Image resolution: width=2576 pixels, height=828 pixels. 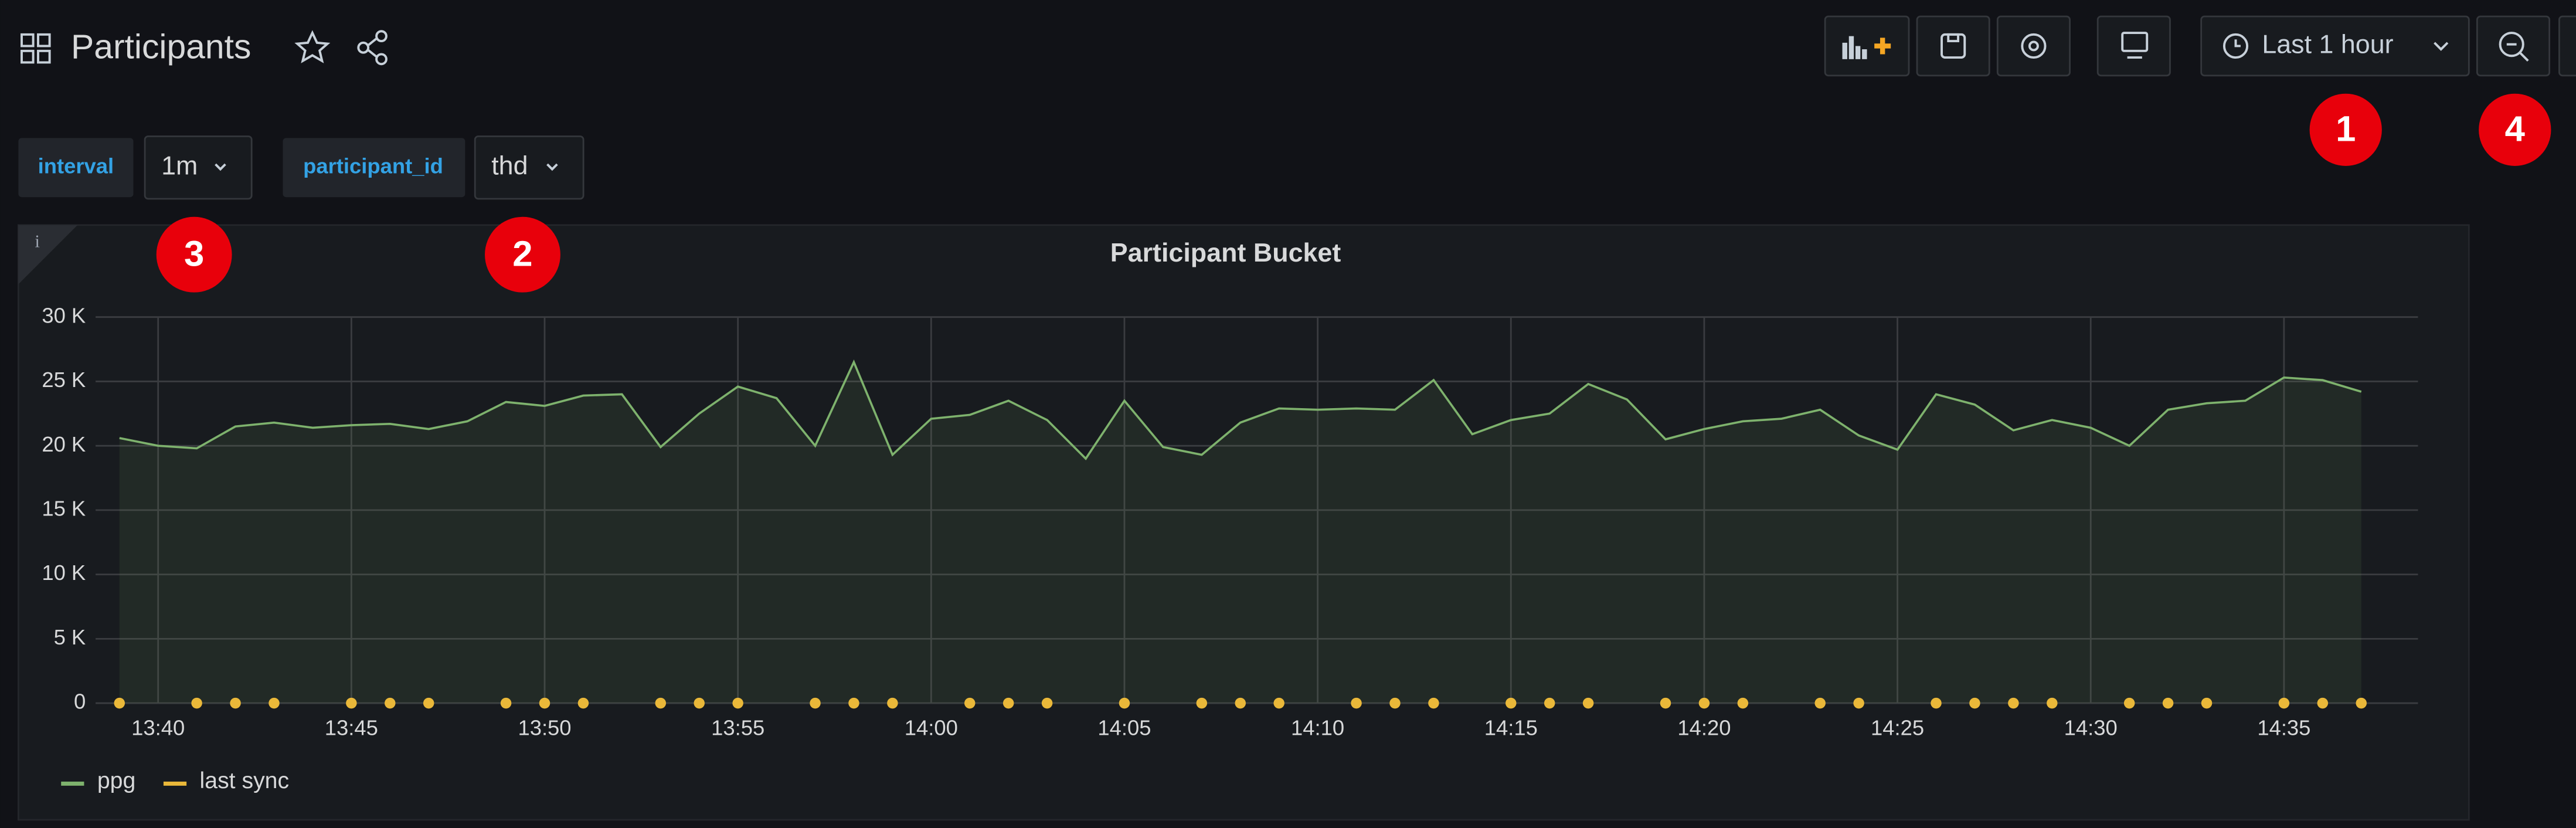 I want to click on time-picker: Last 1 hour, so click(x=2335, y=46).